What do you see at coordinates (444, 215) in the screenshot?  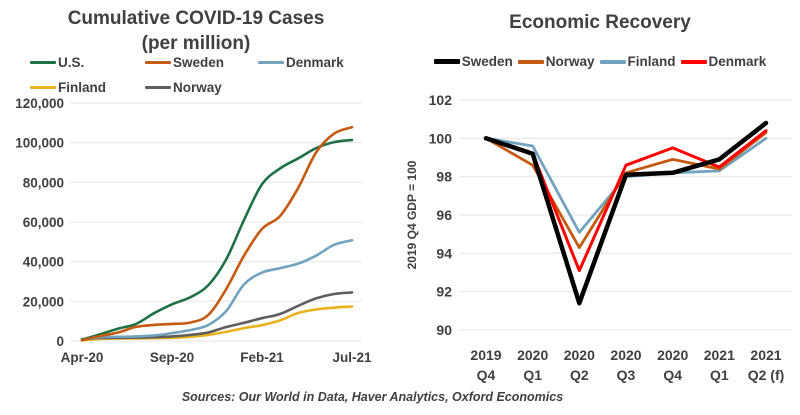 I see `y-axis-tick-label: 96` at bounding box center [444, 215].